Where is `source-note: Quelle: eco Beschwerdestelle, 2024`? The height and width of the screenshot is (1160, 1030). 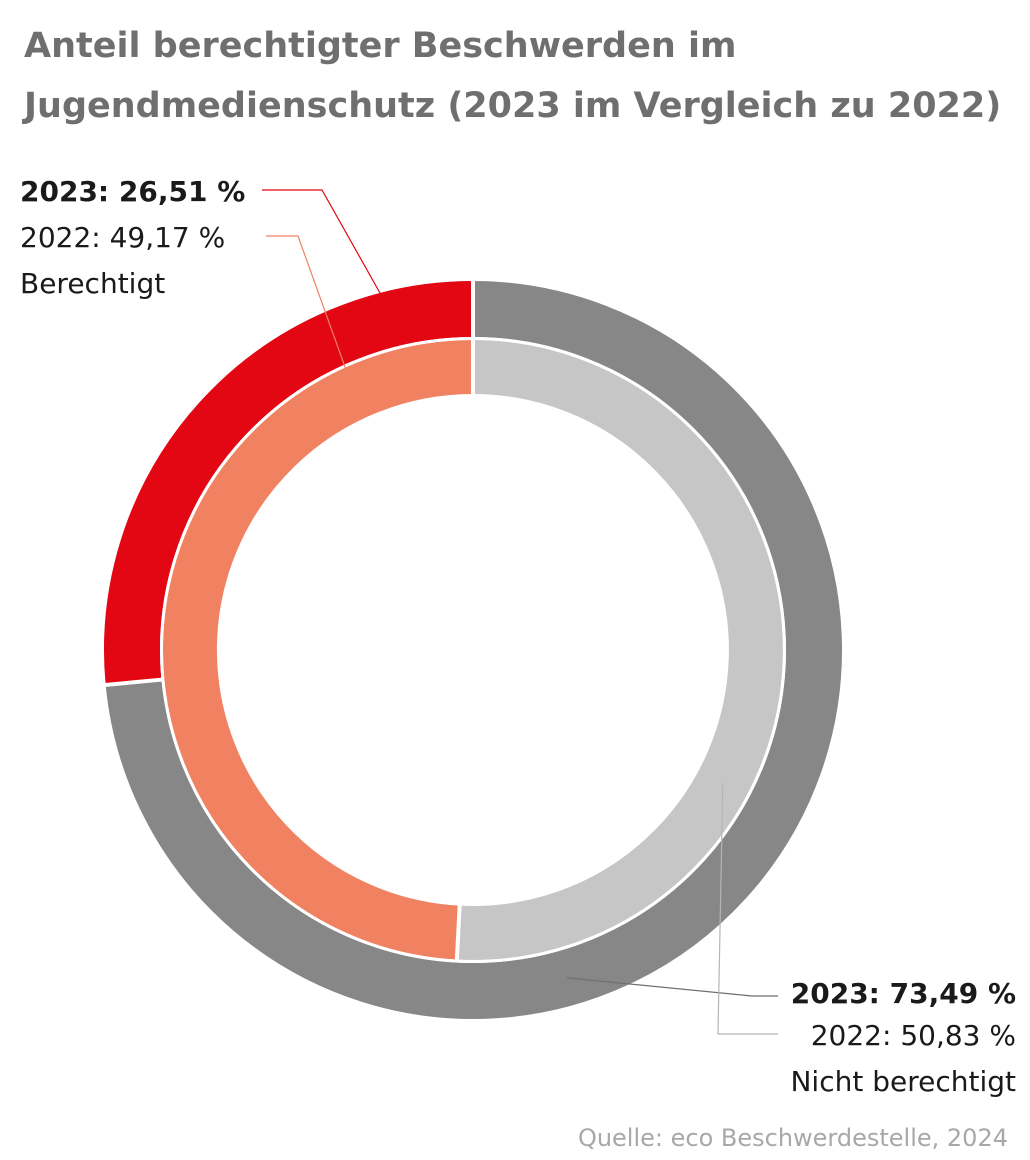 source-note: Quelle: eco Beschwerdestelle, 2024 is located at coordinates (792, 1138).